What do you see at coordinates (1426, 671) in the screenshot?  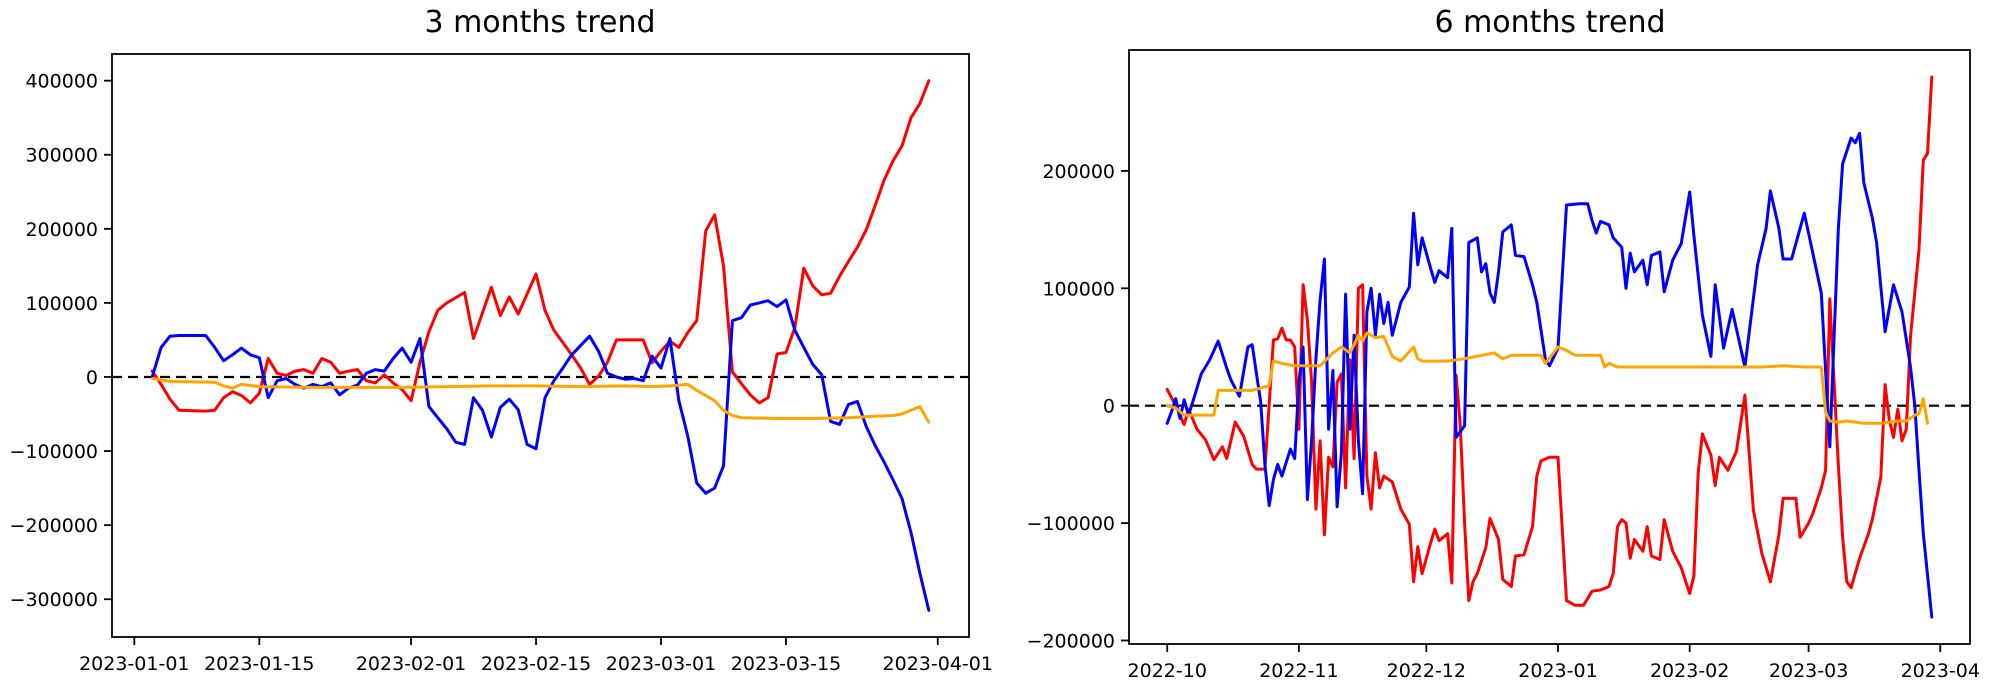 I see `right-x-tick-label: 2022-12` at bounding box center [1426, 671].